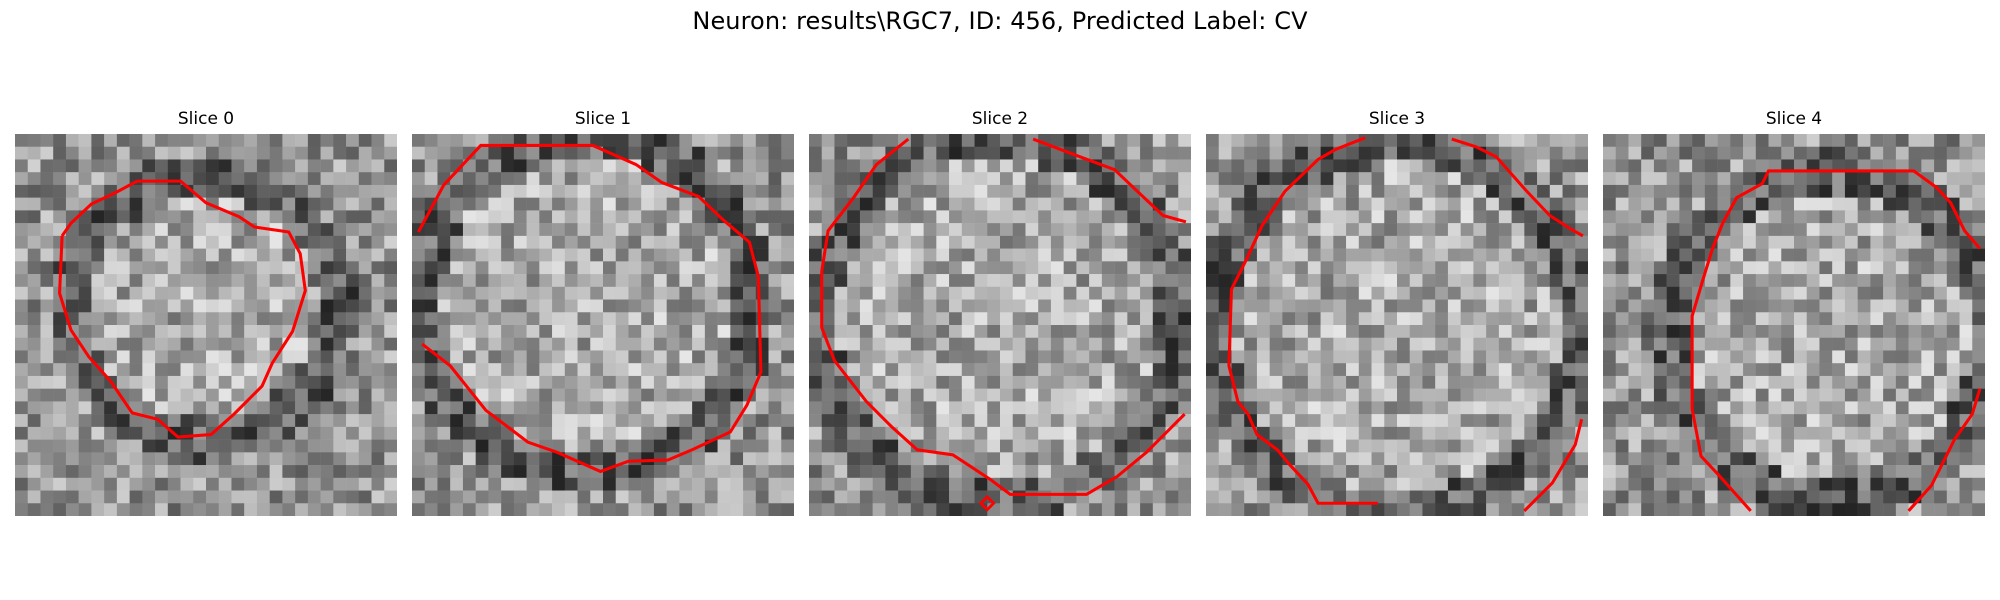  I want to click on slice-title-1: Slice 1, so click(603, 119).